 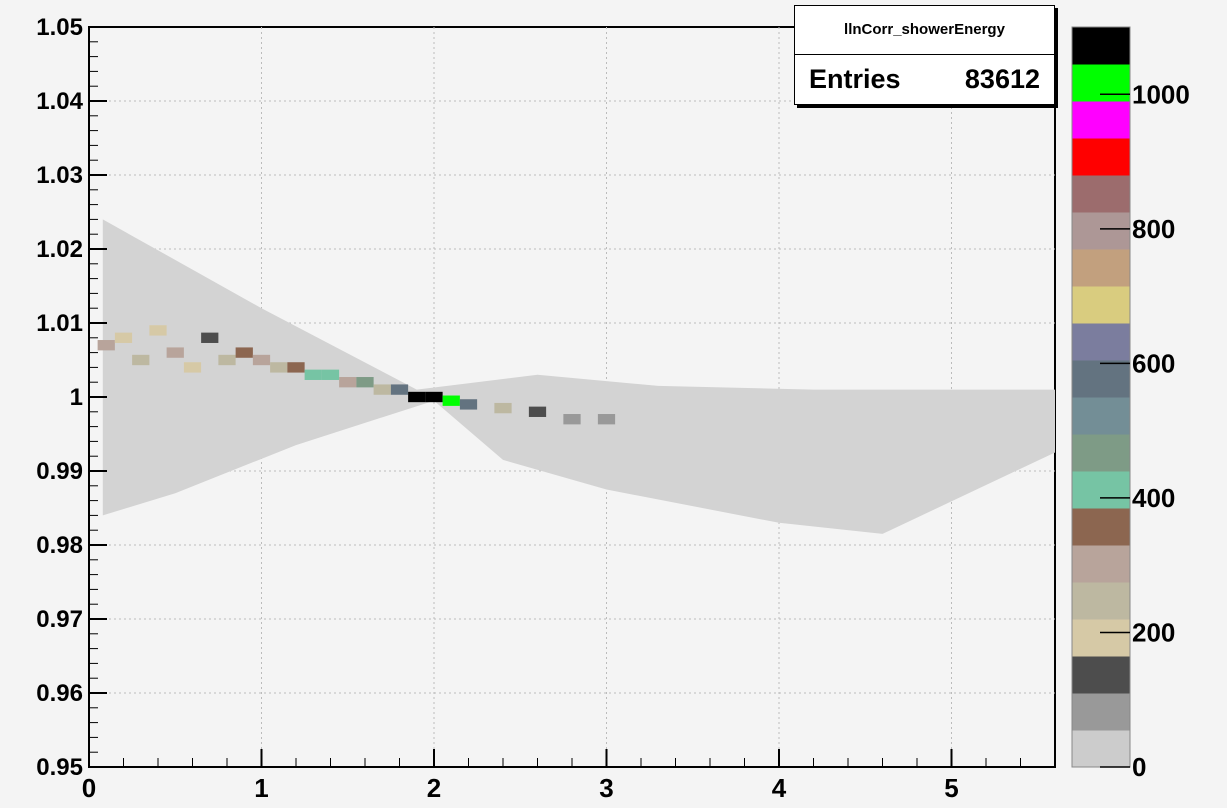 I want to click on z-tick-label: 0, so click(x=1139, y=767).